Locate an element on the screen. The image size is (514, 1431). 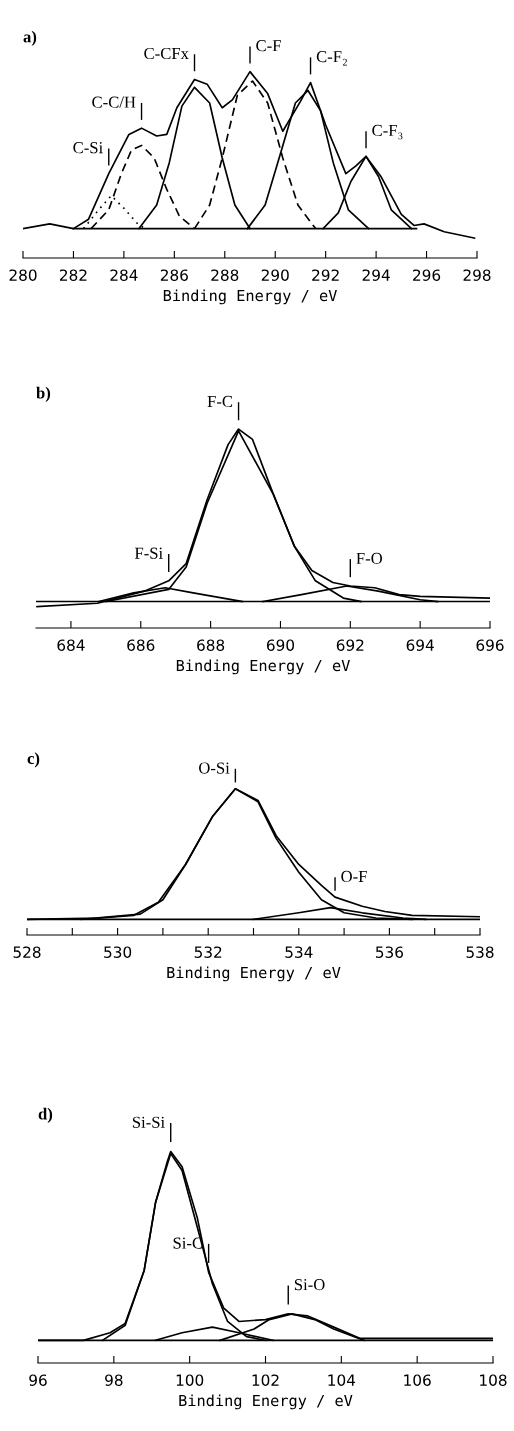
x-tick-label: 98 is located at coordinates (114, 1380).